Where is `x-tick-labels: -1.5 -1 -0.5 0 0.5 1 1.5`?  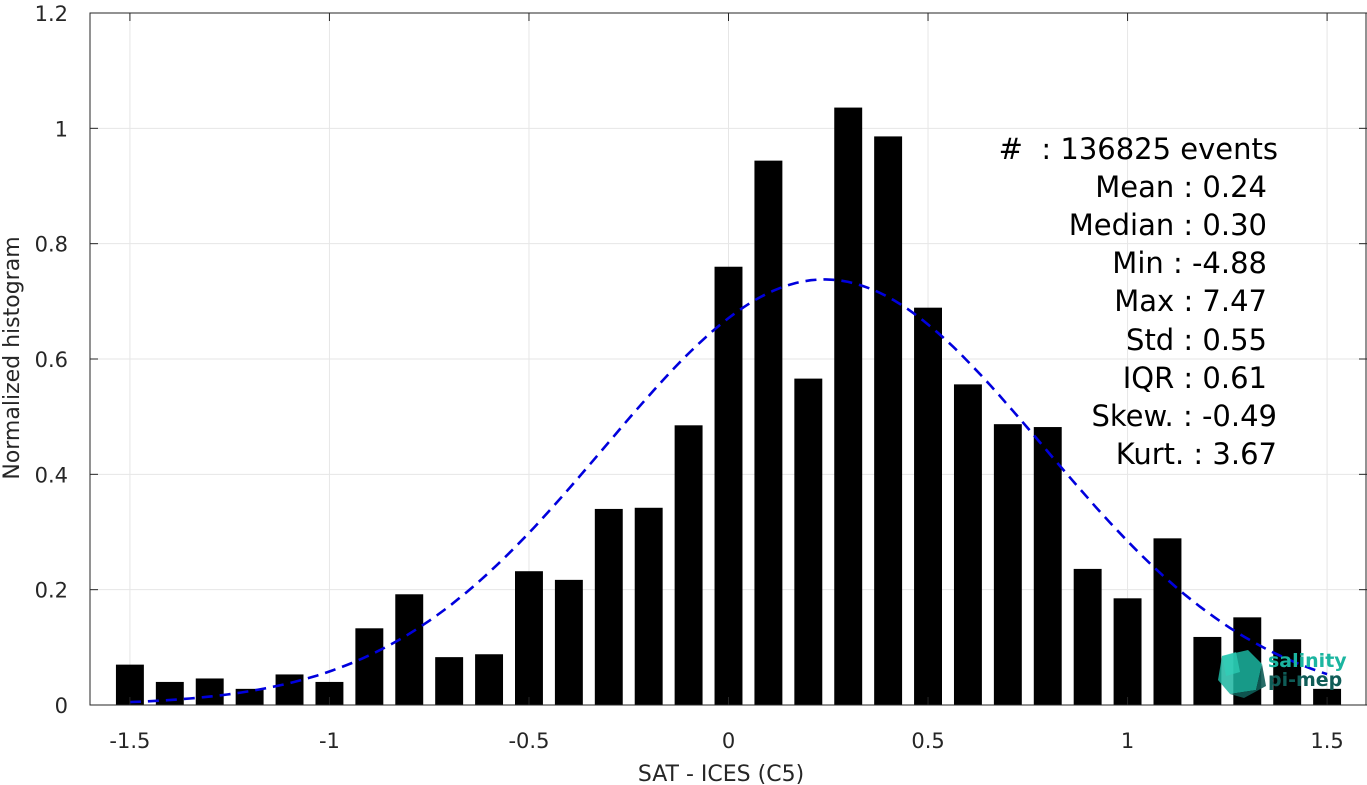
x-tick-labels: -1.5 -1 -0.5 0 0.5 1 1.5 is located at coordinates (726, 741).